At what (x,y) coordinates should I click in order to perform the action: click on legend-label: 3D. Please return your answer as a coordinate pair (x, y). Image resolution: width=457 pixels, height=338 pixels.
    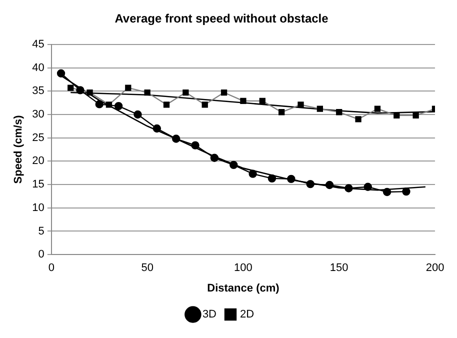
    Looking at the image, I should click on (209, 314).